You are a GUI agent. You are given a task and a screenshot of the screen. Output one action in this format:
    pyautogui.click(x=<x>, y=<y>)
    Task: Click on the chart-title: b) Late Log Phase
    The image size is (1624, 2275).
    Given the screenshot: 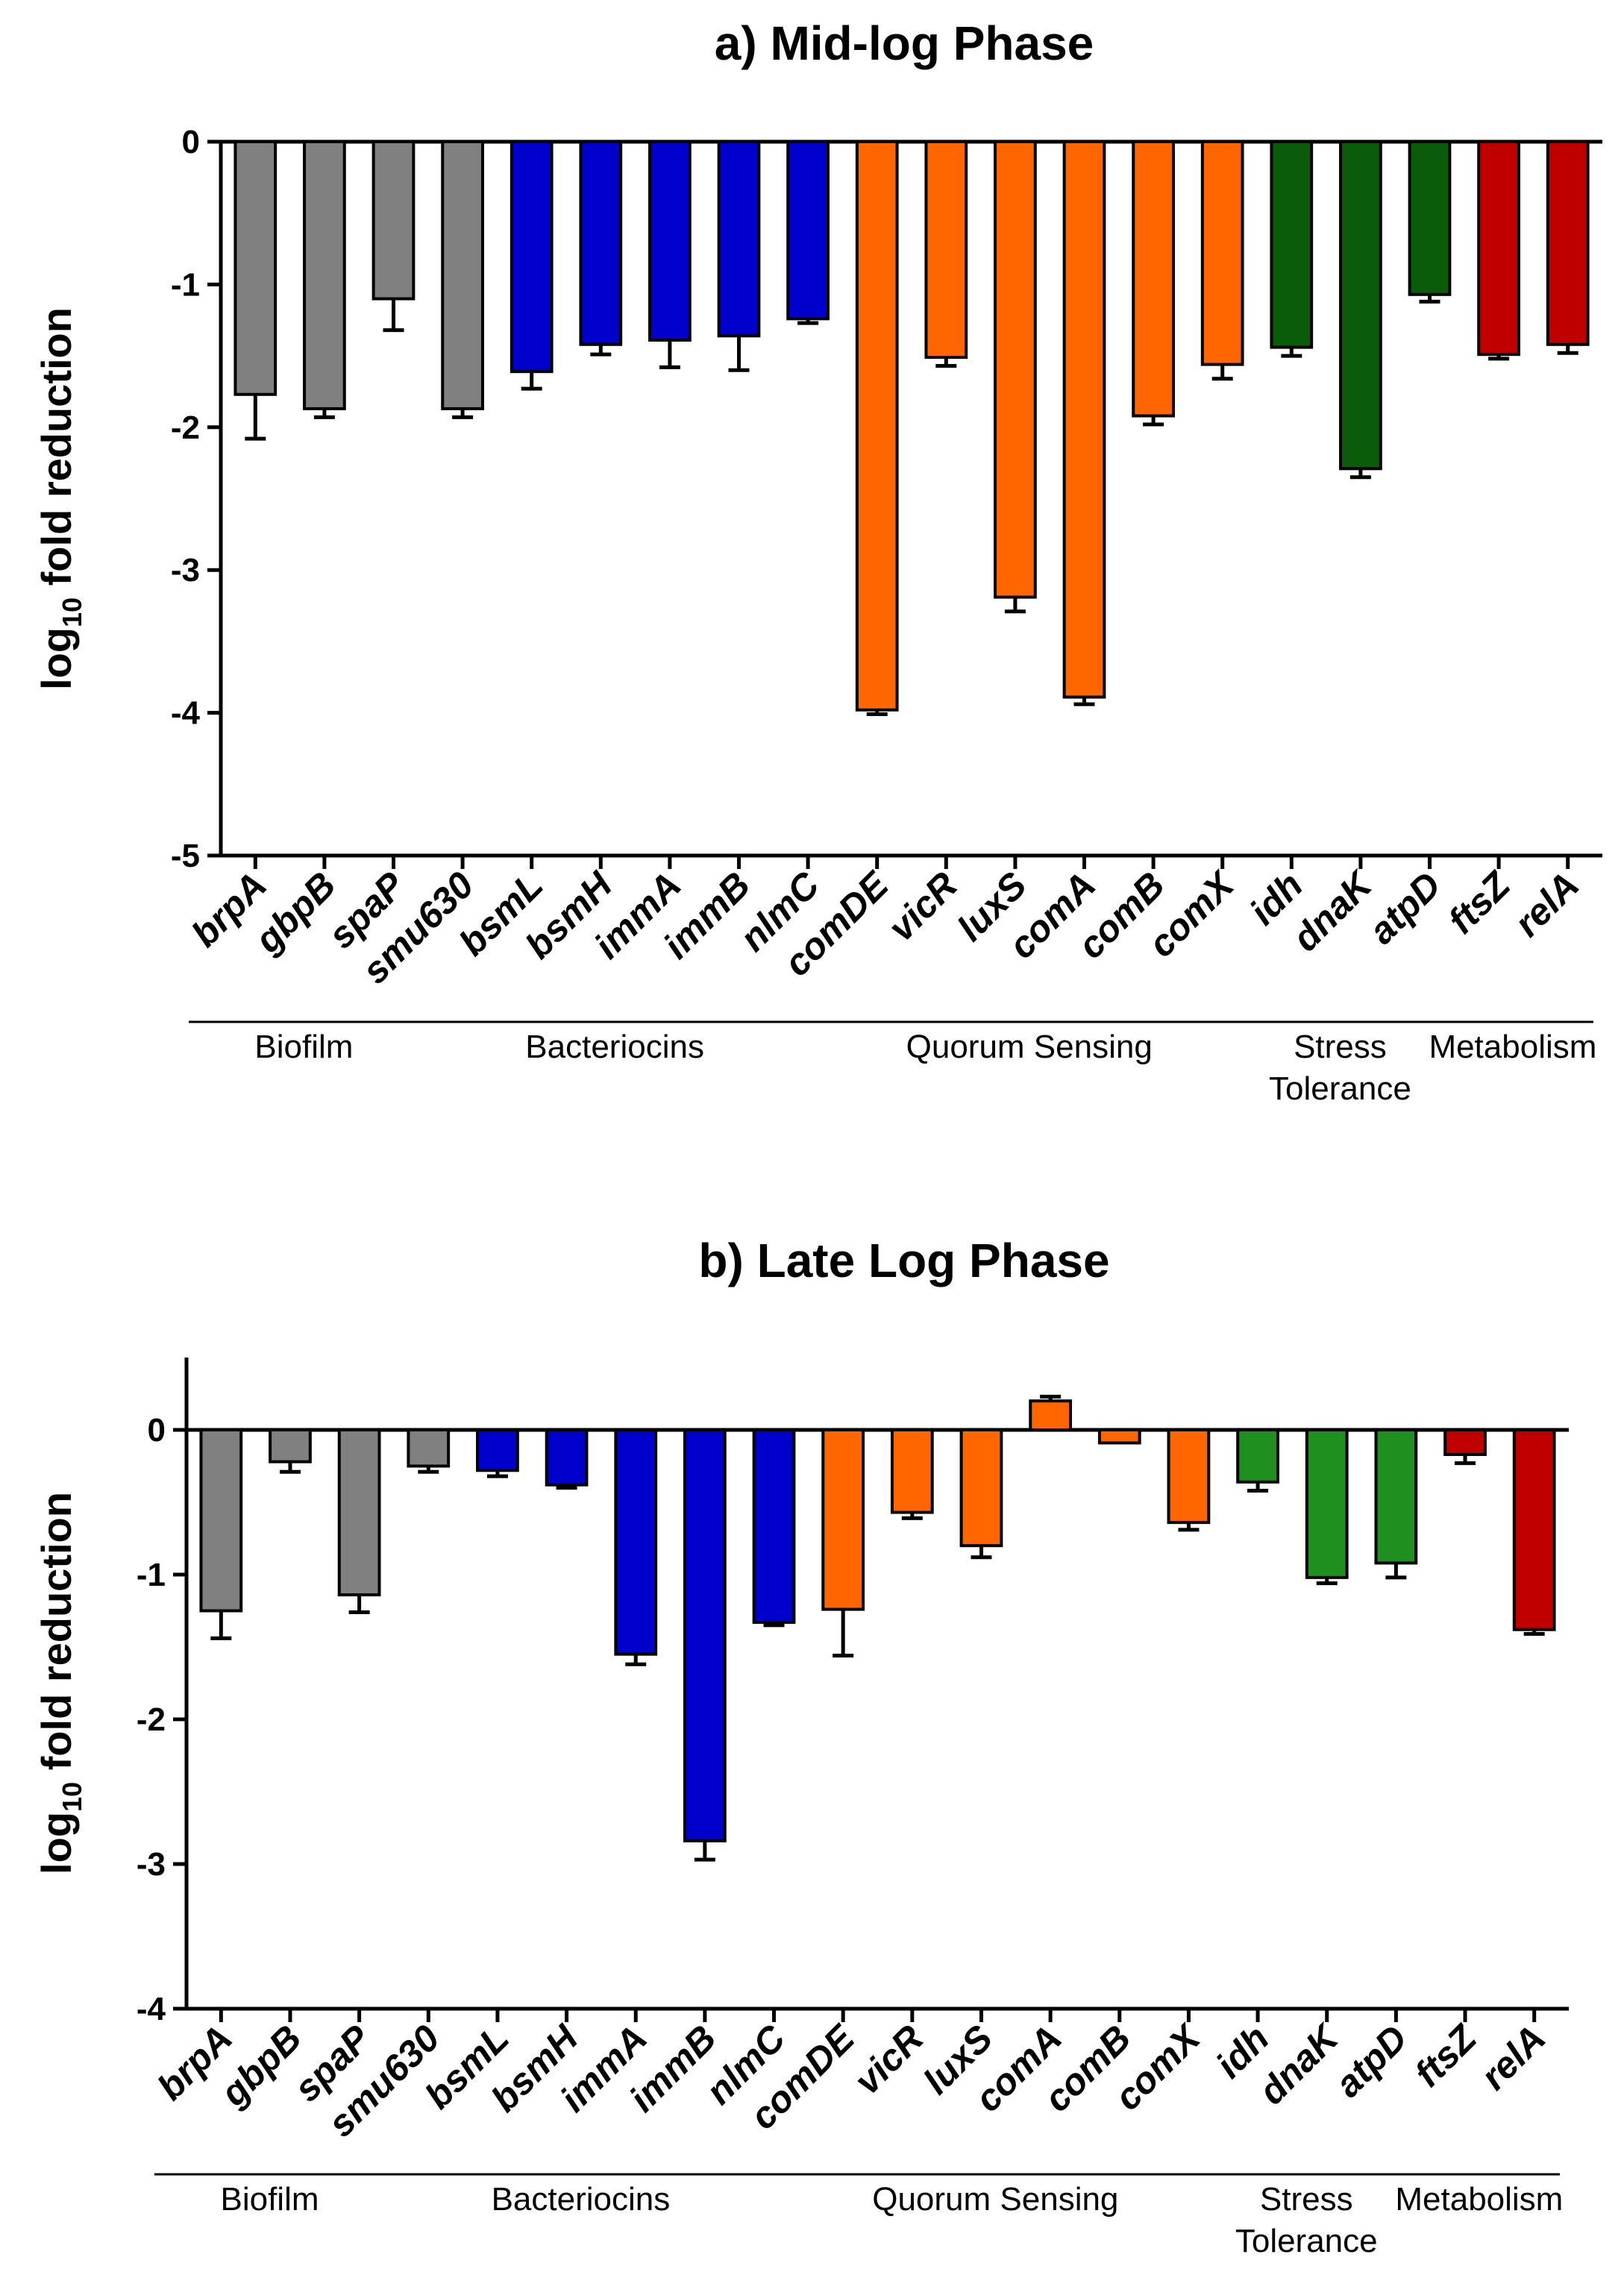 What is the action you would take?
    pyautogui.click(x=903, y=1260)
    